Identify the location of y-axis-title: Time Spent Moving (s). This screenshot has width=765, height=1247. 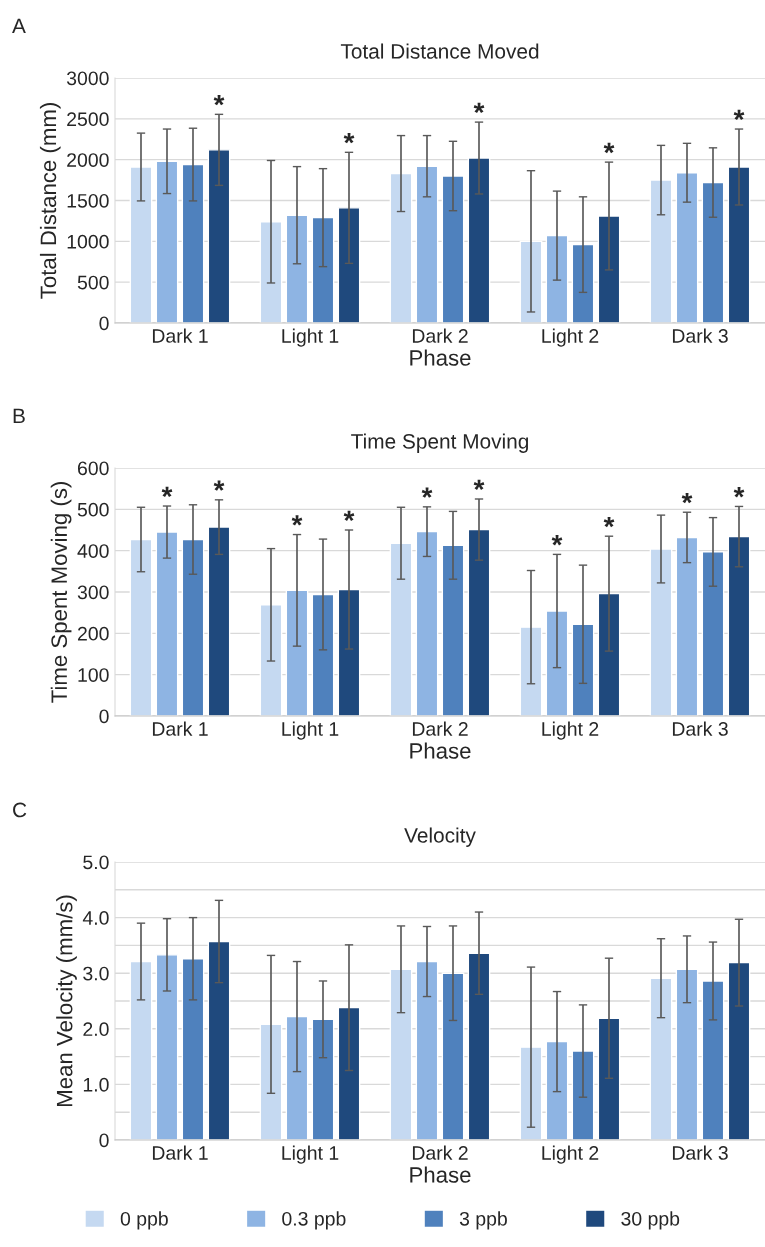
(61, 592).